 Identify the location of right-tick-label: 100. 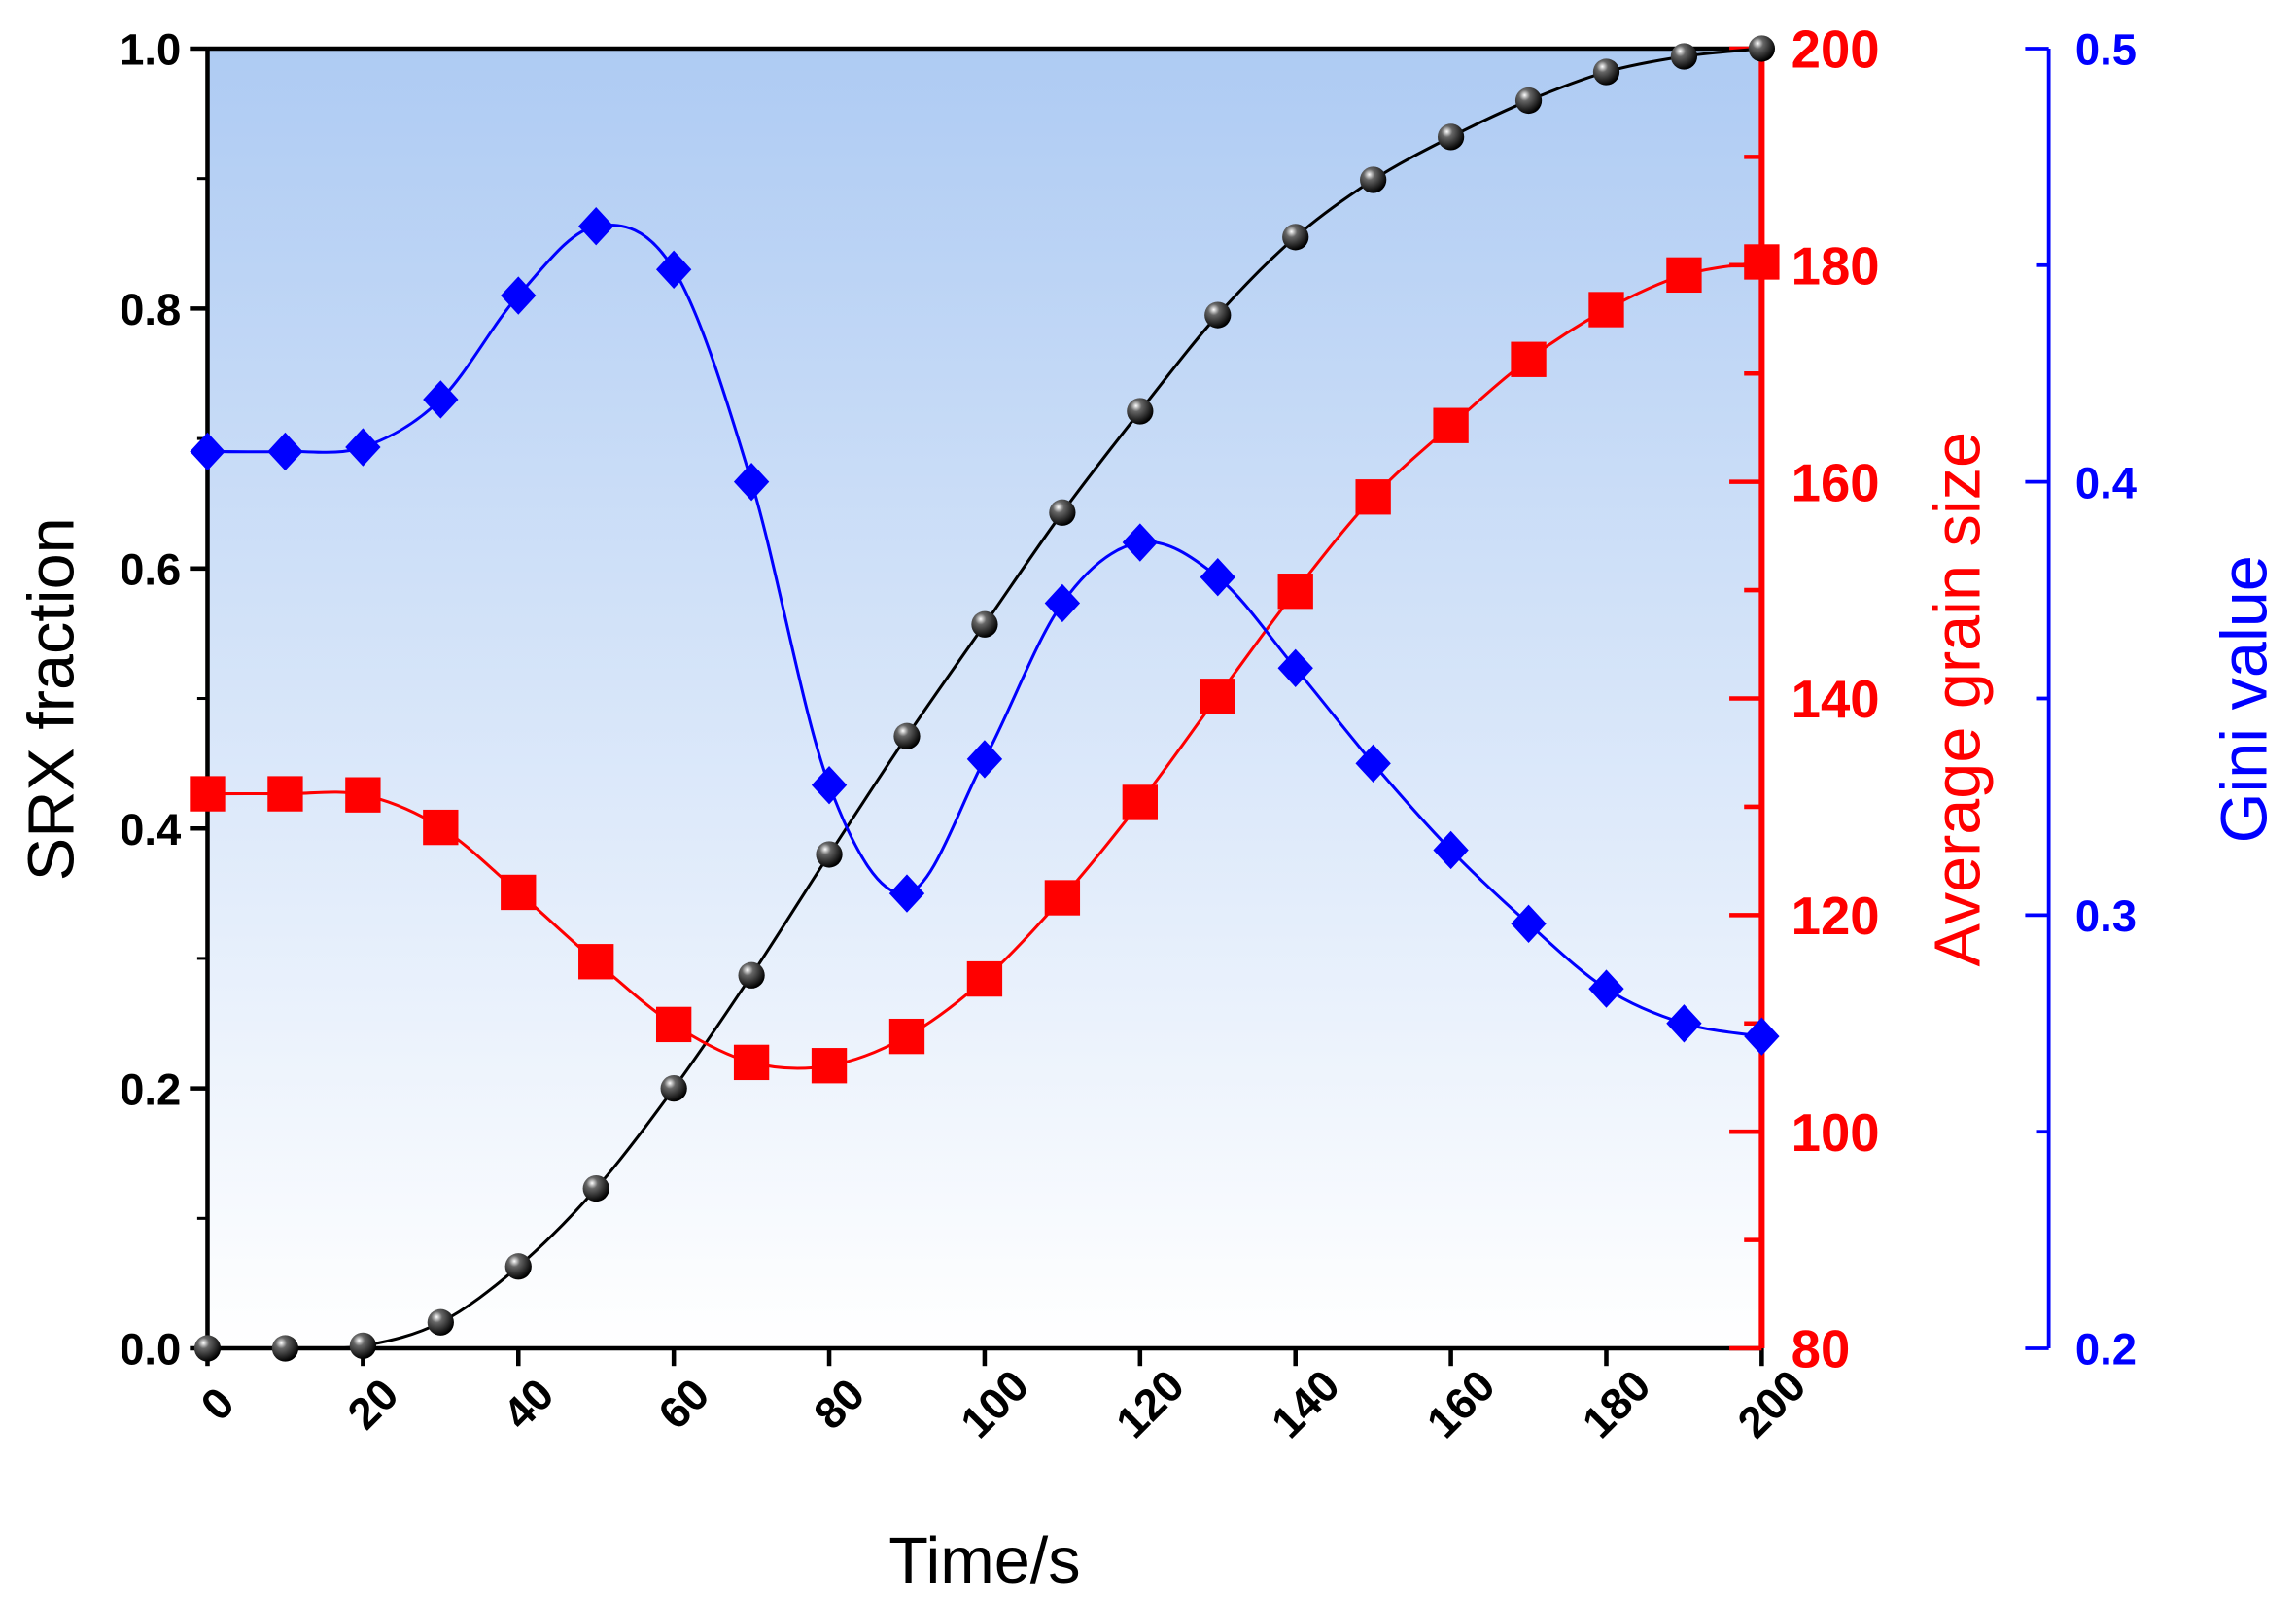
(1836, 1133).